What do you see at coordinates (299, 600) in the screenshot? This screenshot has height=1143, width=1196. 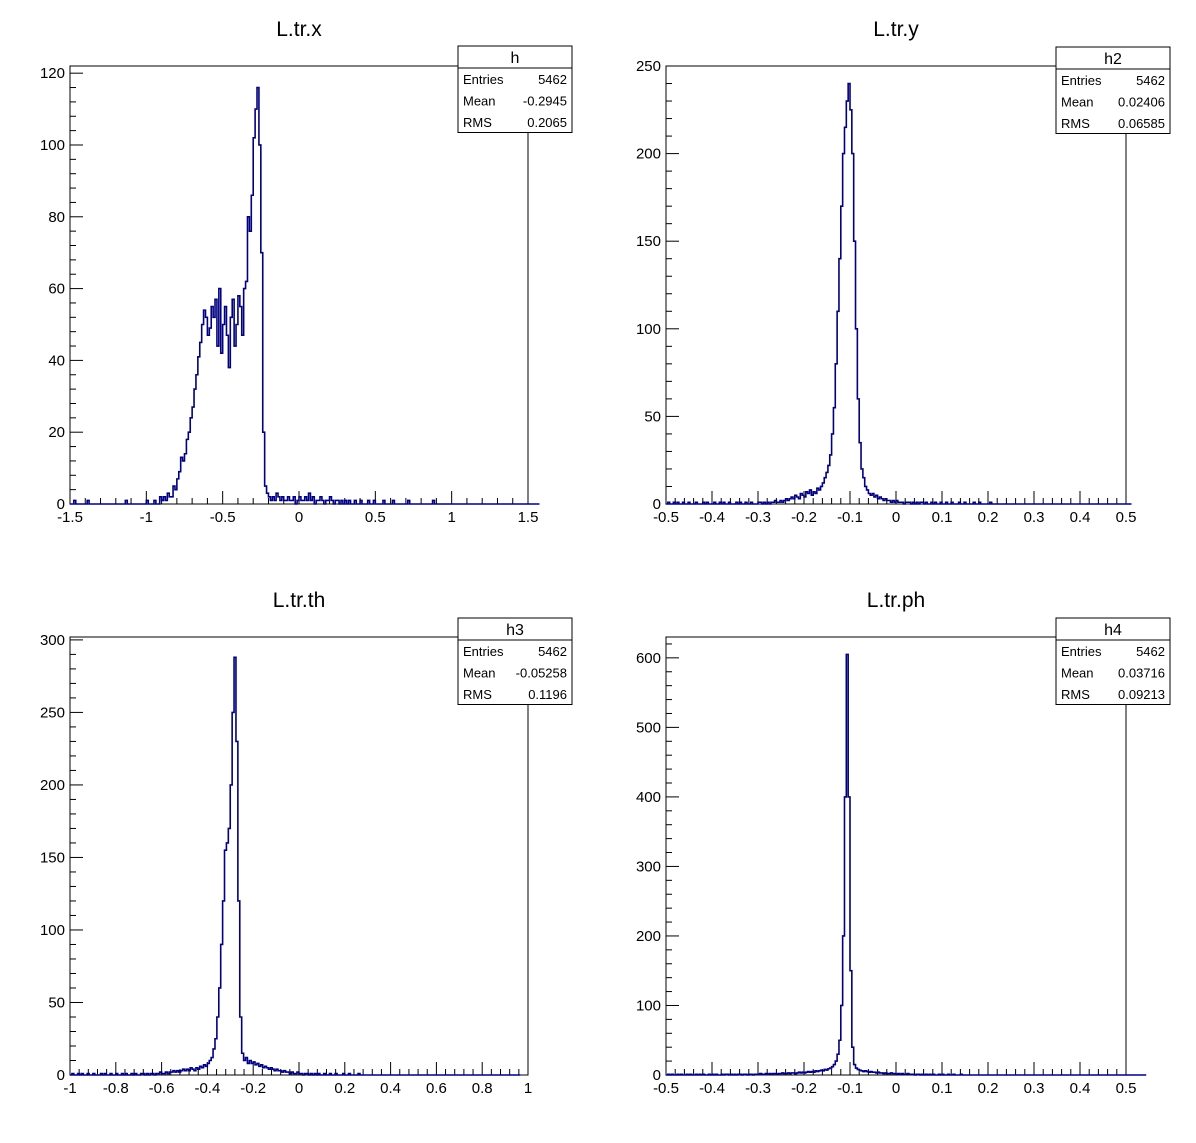 I see `chart-title: L.tr.th` at bounding box center [299, 600].